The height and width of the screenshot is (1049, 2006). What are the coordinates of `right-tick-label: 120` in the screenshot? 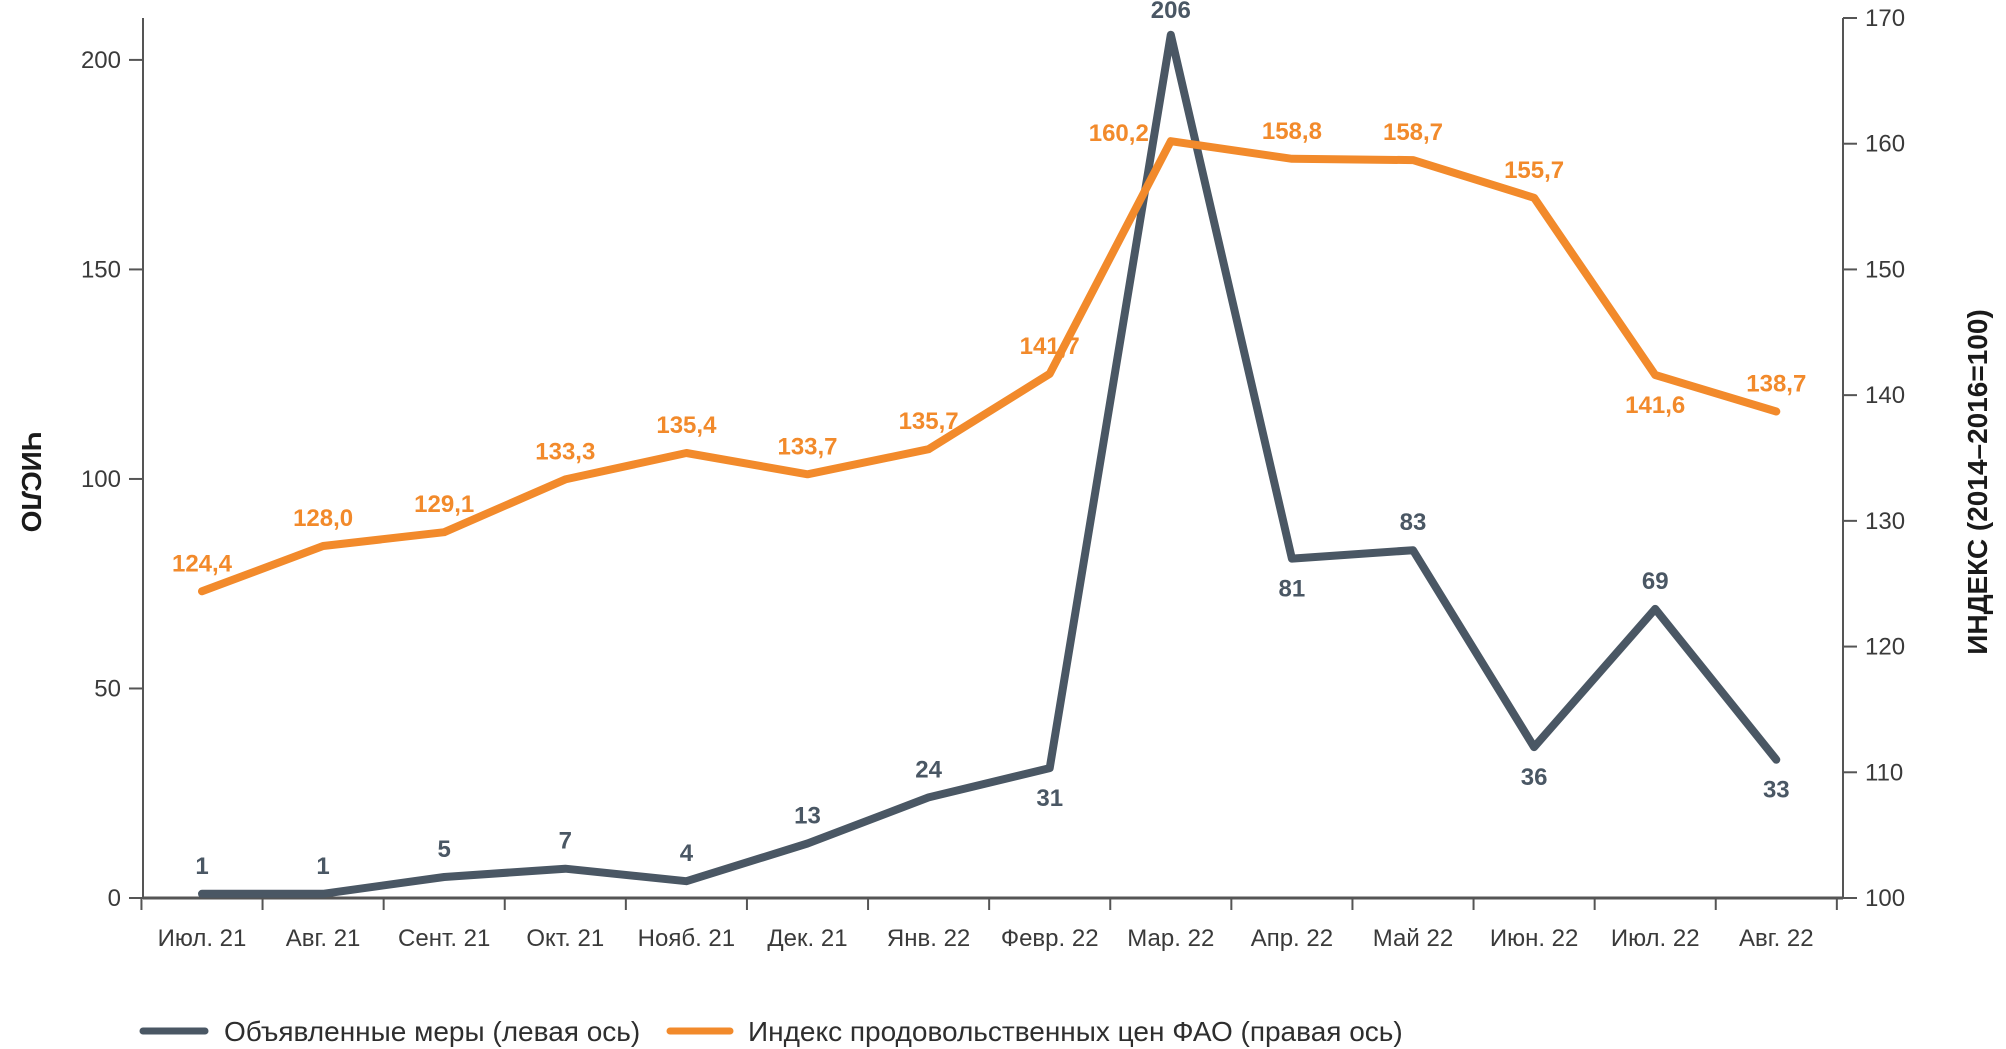 It's located at (1885, 647).